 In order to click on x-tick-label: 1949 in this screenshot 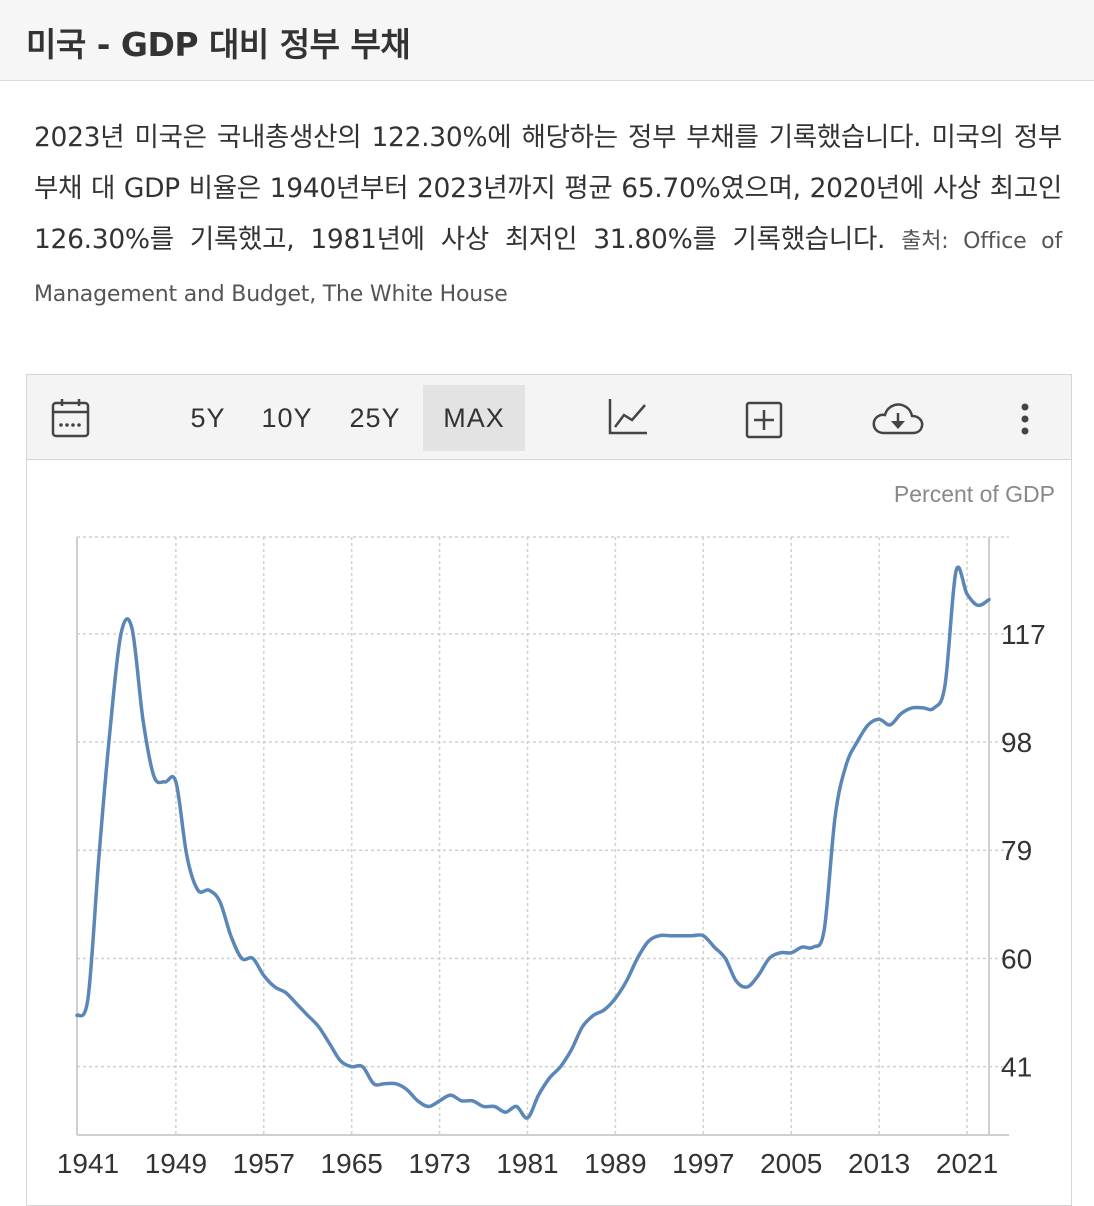, I will do `click(176, 1163)`.